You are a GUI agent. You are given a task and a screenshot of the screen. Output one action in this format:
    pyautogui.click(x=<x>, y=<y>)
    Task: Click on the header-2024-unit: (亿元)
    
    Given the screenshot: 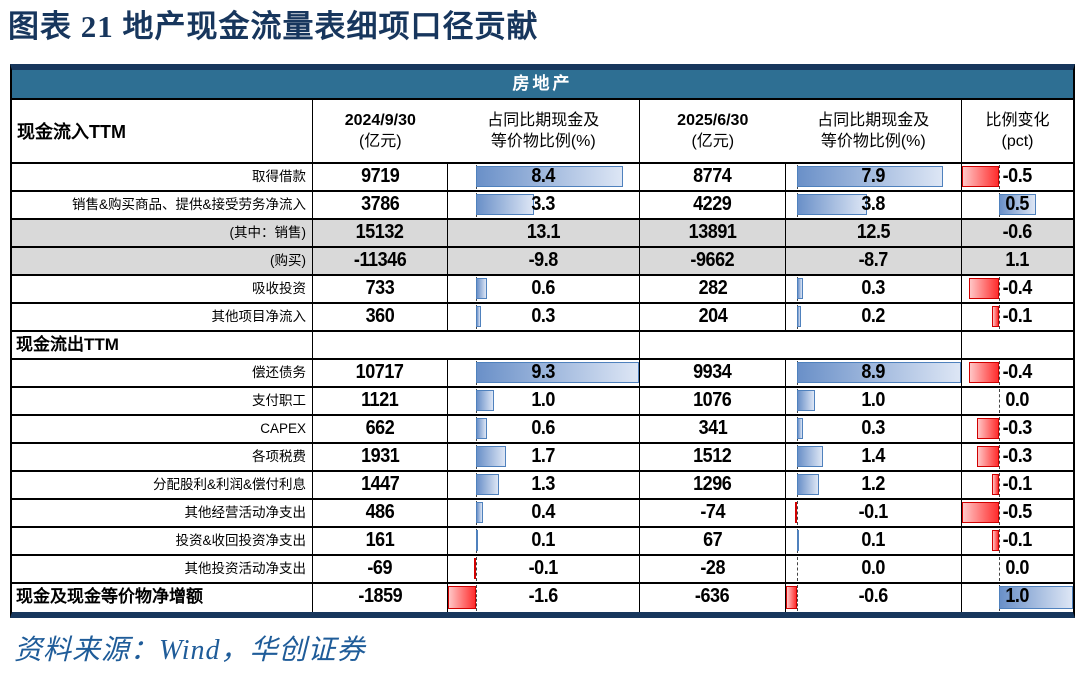 What is the action you would take?
    pyautogui.click(x=380, y=141)
    